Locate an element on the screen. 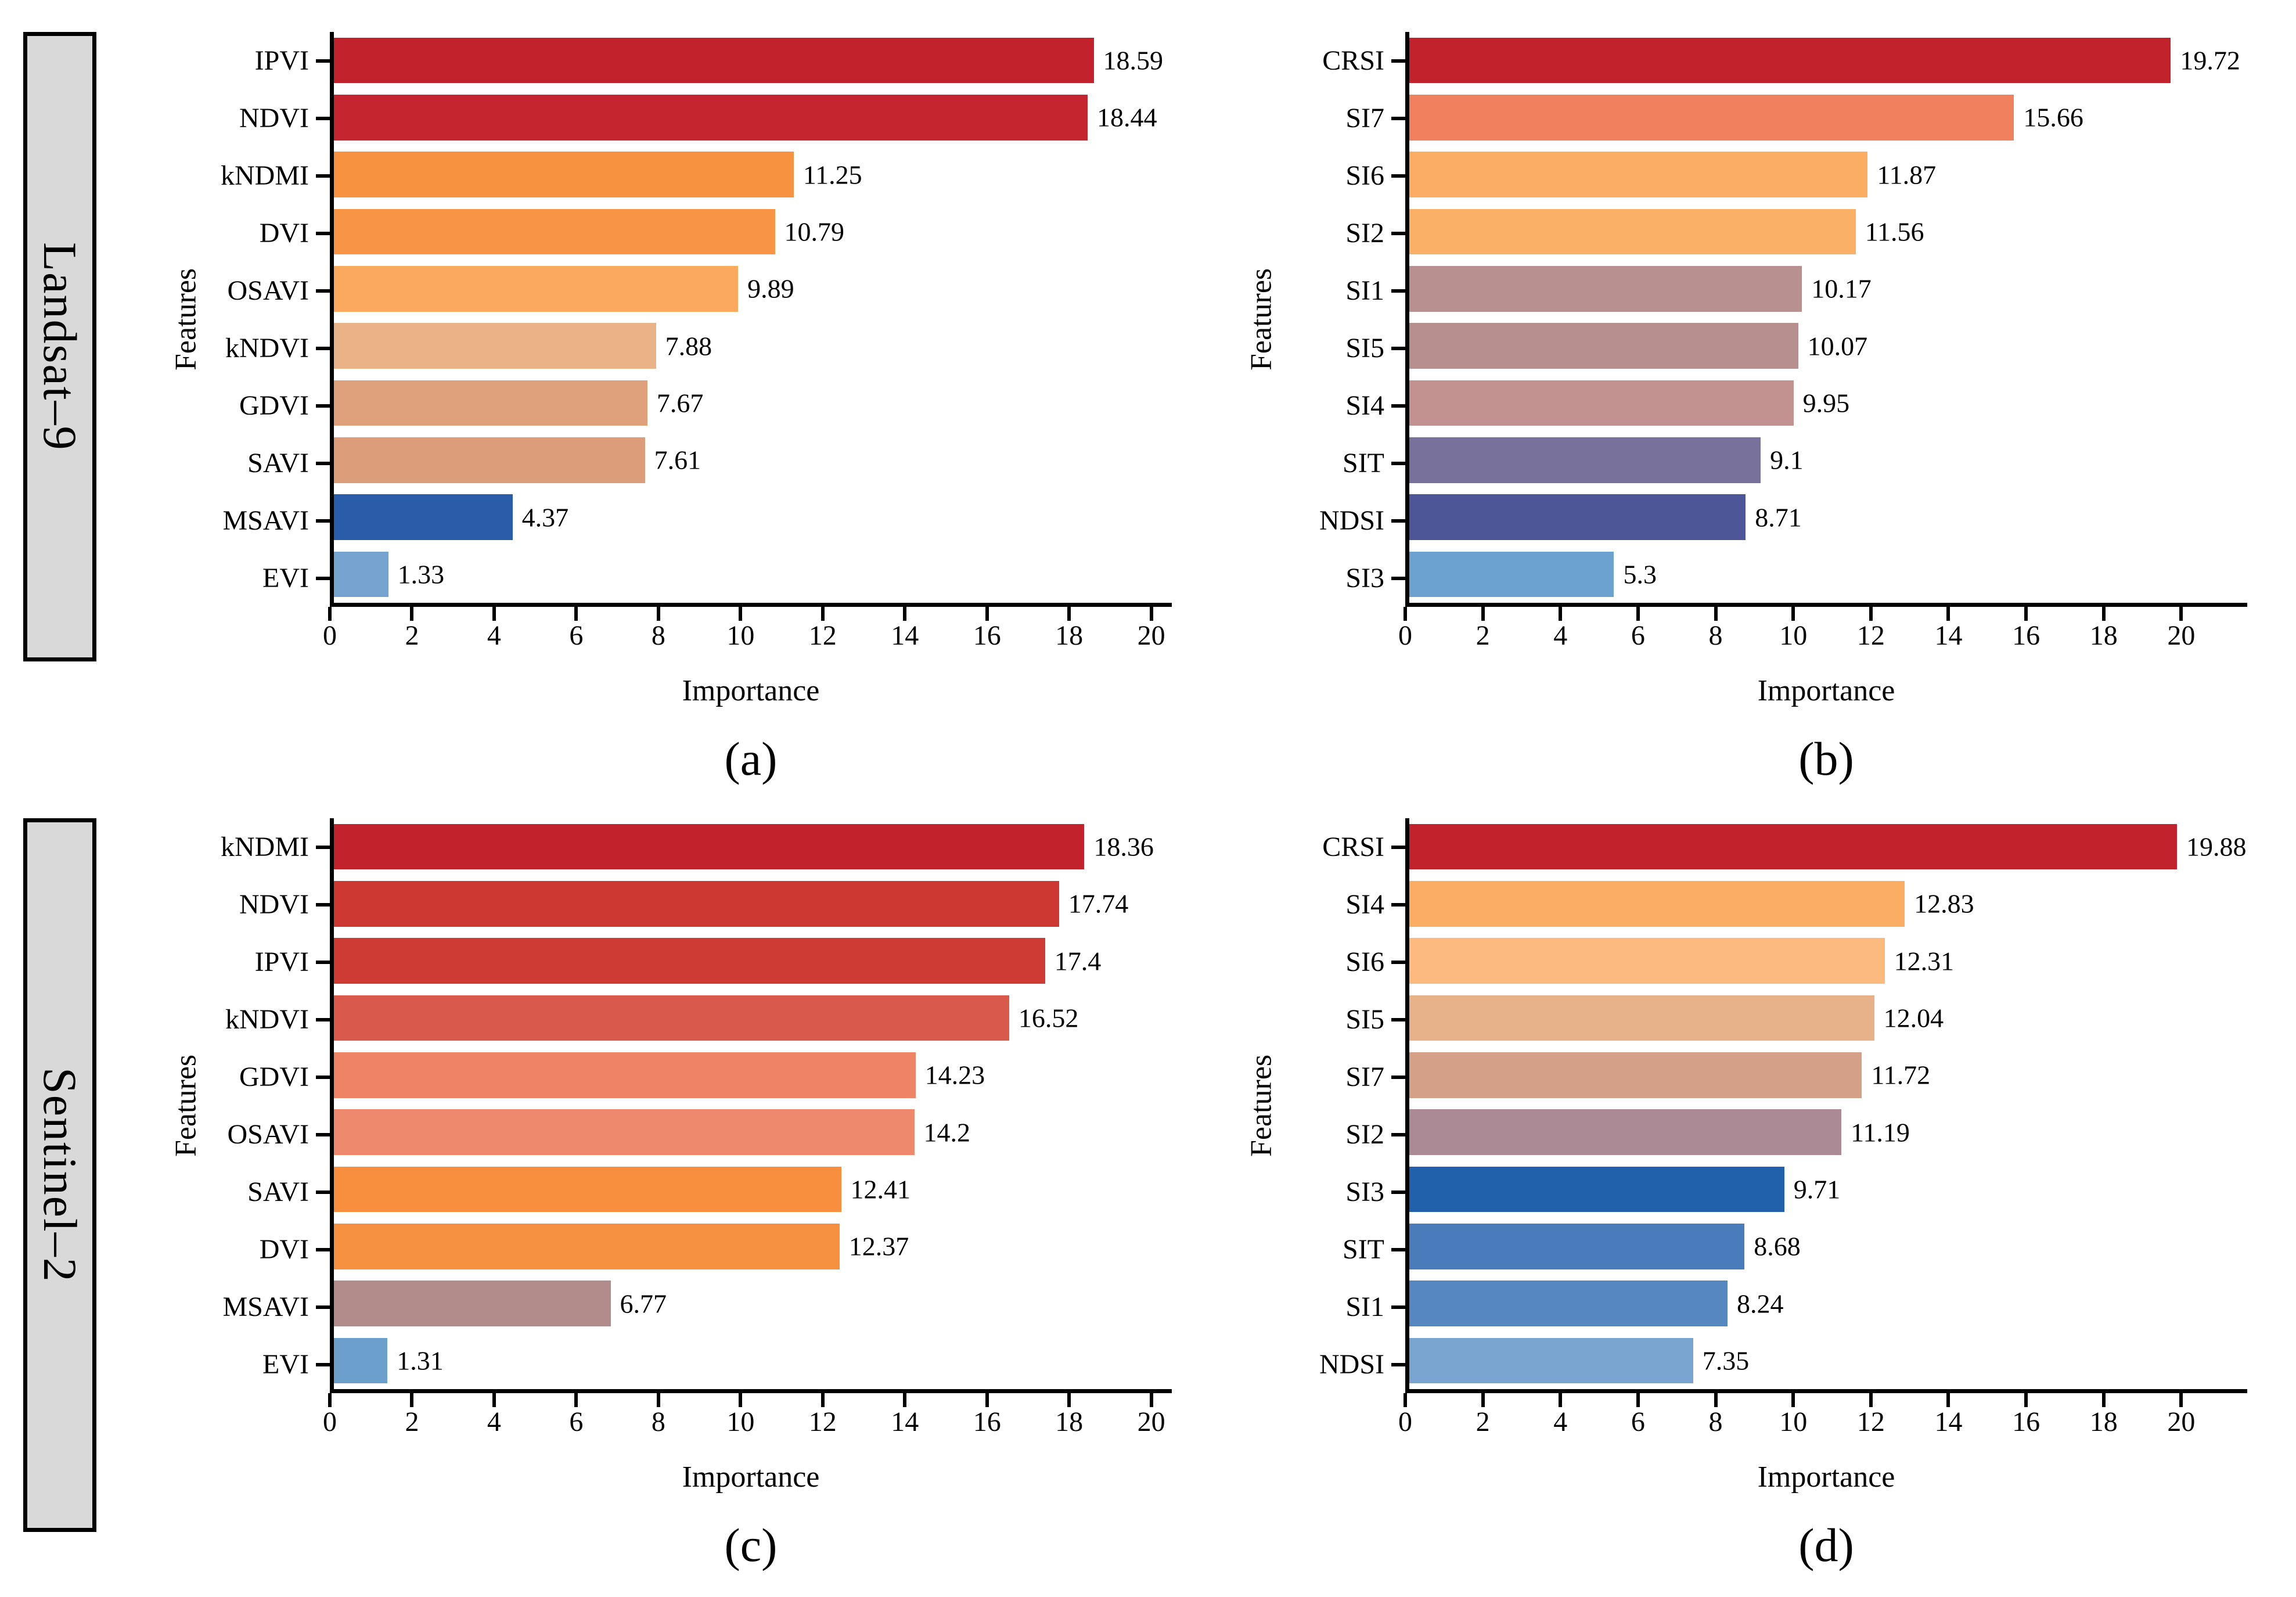 Image resolution: width=2296 pixels, height=1597 pixels. category-tick-label: SAVI is located at coordinates (268, 1192).